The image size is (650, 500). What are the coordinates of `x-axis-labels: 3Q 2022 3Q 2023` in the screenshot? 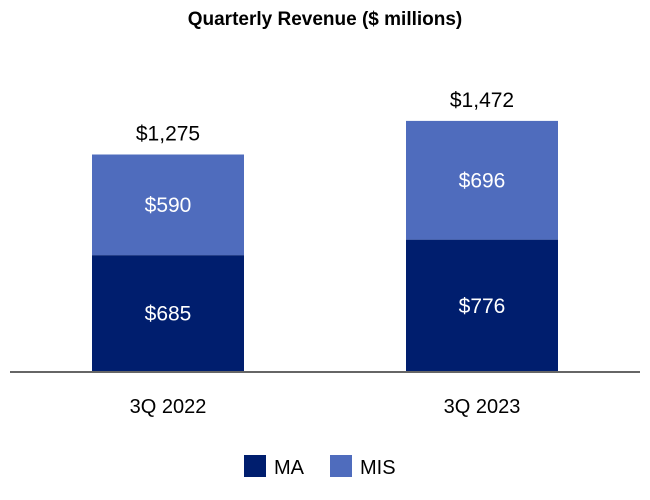 It's located at (325, 407).